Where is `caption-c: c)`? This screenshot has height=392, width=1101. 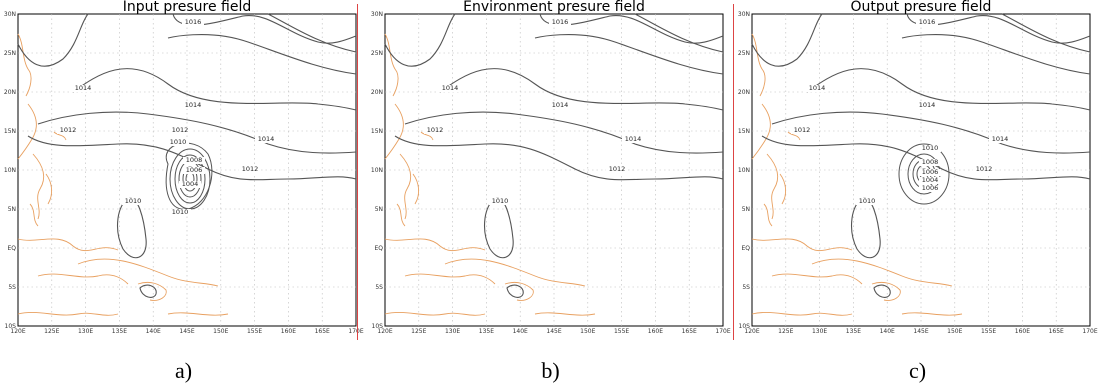
caption-c: c) is located at coordinates (917, 370).